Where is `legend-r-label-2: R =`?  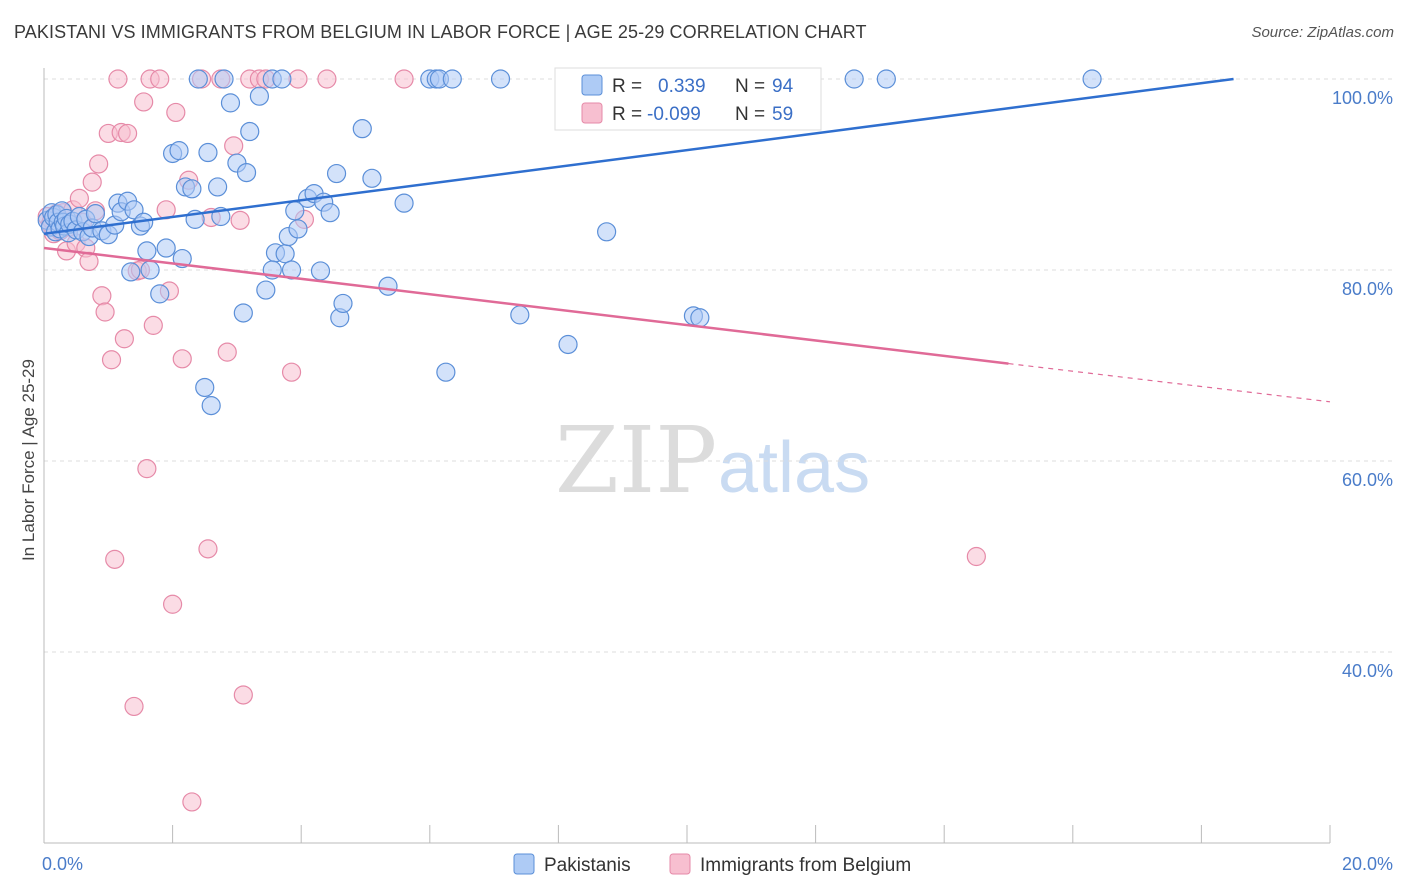
legend-r-label-2: R = is located at coordinates (627, 114).